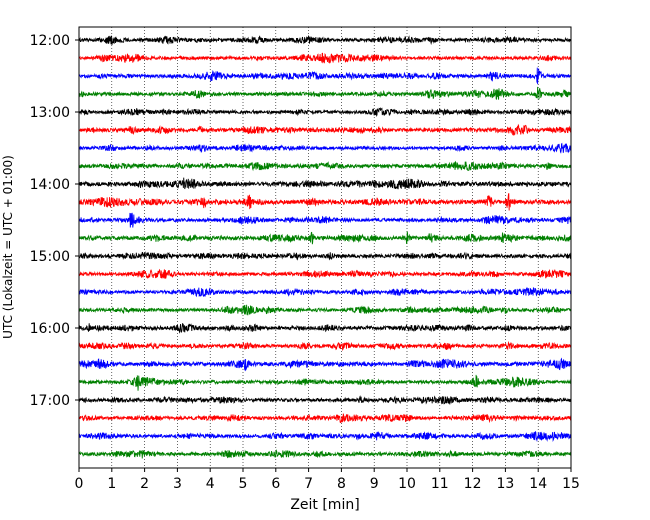 Image resolution: width=650 pixels, height=520 pixels. What do you see at coordinates (50, 41) in the screenshot?
I see `y-tick-label: 12:00` at bounding box center [50, 41].